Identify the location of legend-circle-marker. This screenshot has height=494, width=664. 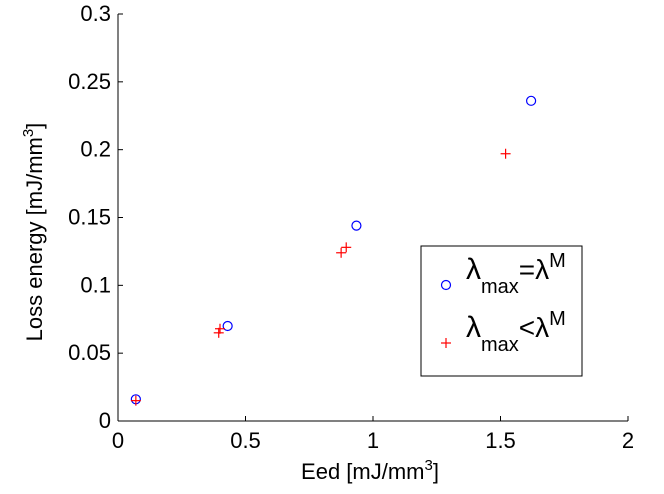
(446, 285).